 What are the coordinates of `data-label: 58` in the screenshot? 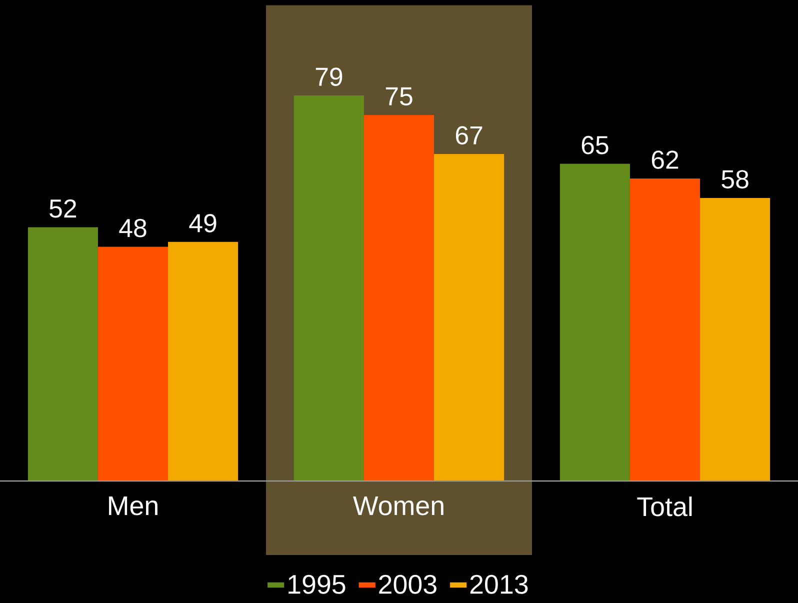 It's located at (735, 179).